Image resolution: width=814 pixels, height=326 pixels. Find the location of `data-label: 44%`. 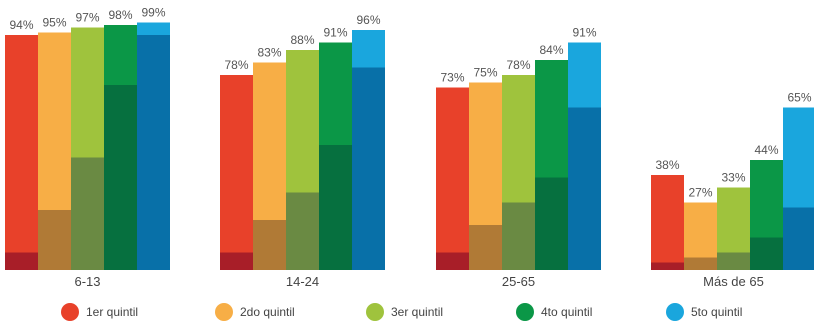

data-label: 44% is located at coordinates (766, 150).